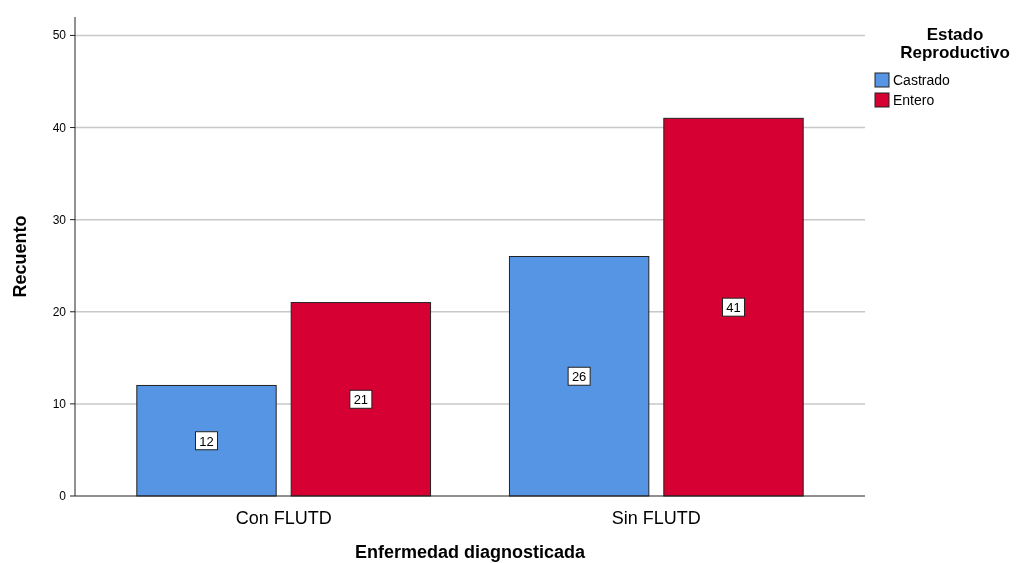 The image size is (1021, 563). I want to click on legend-title: Estado Reproductivo, so click(955, 43).